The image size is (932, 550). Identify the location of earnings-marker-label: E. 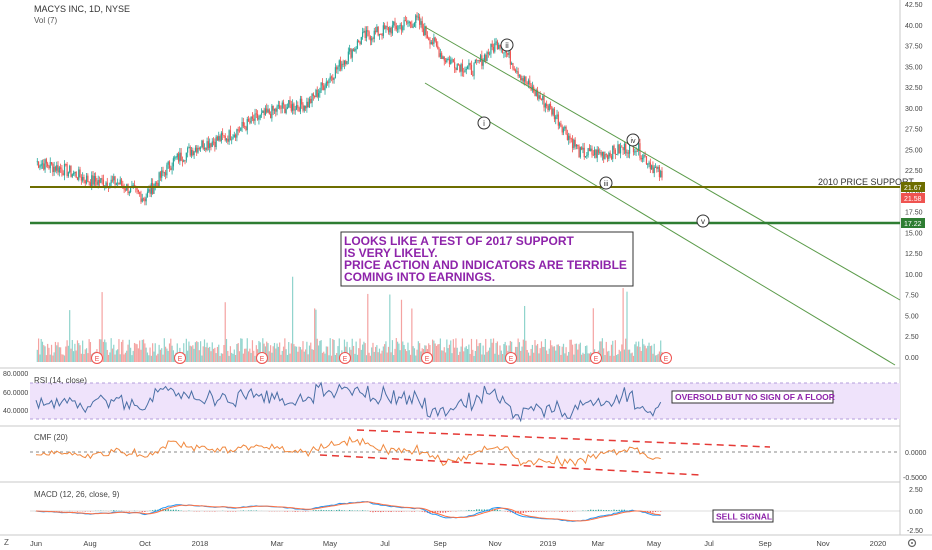
(262, 359).